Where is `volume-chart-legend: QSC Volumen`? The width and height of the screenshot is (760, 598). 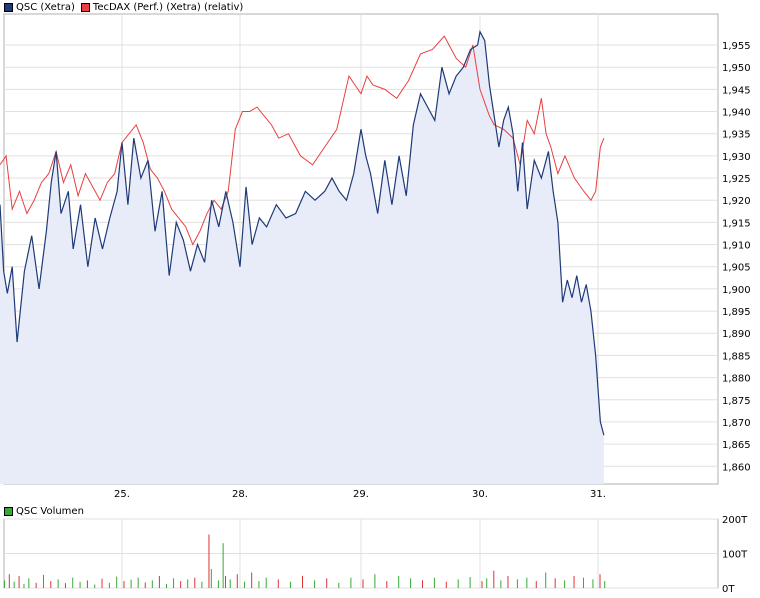
volume-chart-legend: QSC Volumen is located at coordinates (44, 511).